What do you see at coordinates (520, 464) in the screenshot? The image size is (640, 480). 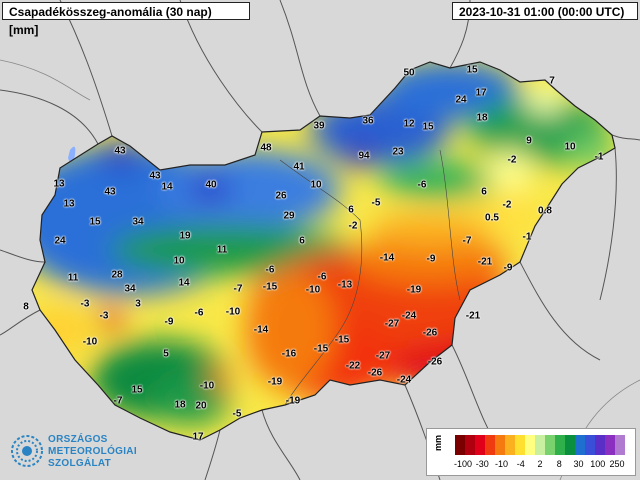 I see `legend-tick-label: -4` at bounding box center [520, 464].